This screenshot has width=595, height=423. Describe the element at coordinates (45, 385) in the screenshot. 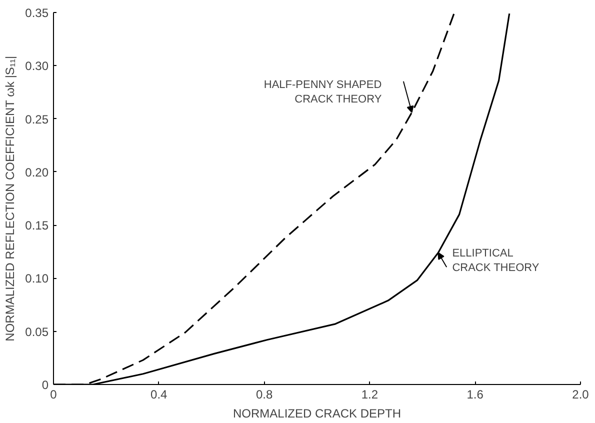

I see `y-tick-label: 0` at that location.